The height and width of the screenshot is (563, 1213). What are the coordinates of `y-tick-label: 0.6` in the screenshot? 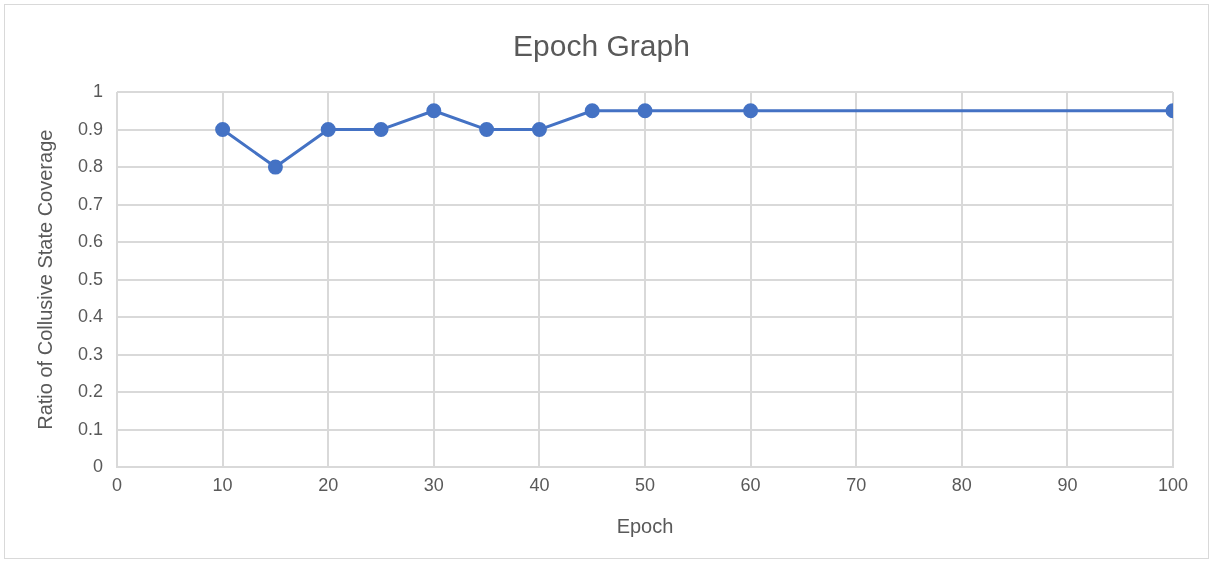 It's located at (90, 241).